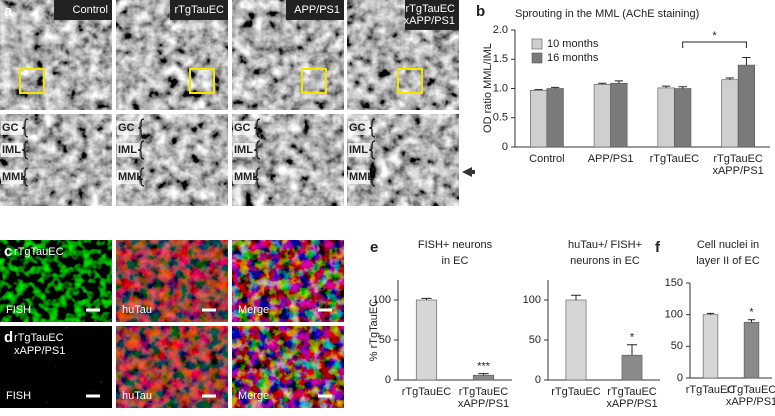  I want to click on chart-title: layer II of EC, so click(728, 261).